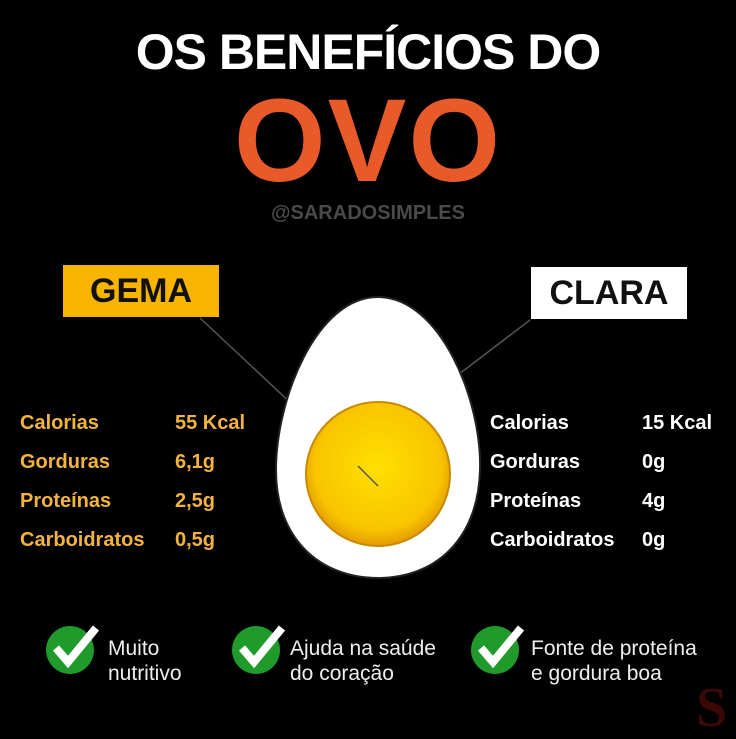  Describe the element at coordinates (368, 141) in the screenshot. I see `headline-ovo: OVO` at that location.